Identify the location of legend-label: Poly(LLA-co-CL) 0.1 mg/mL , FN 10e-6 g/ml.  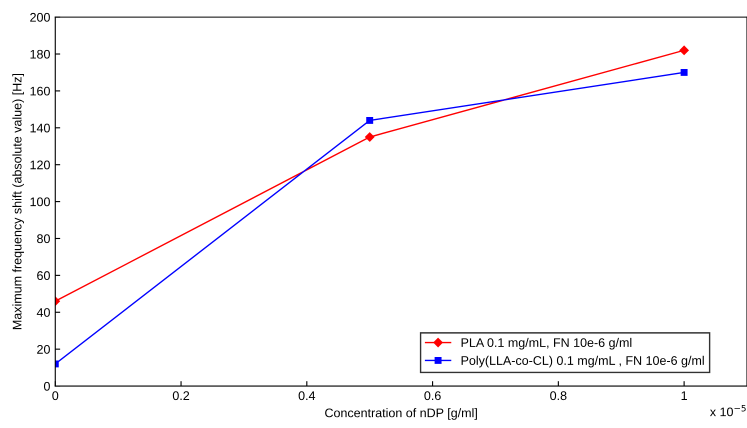
(583, 362).